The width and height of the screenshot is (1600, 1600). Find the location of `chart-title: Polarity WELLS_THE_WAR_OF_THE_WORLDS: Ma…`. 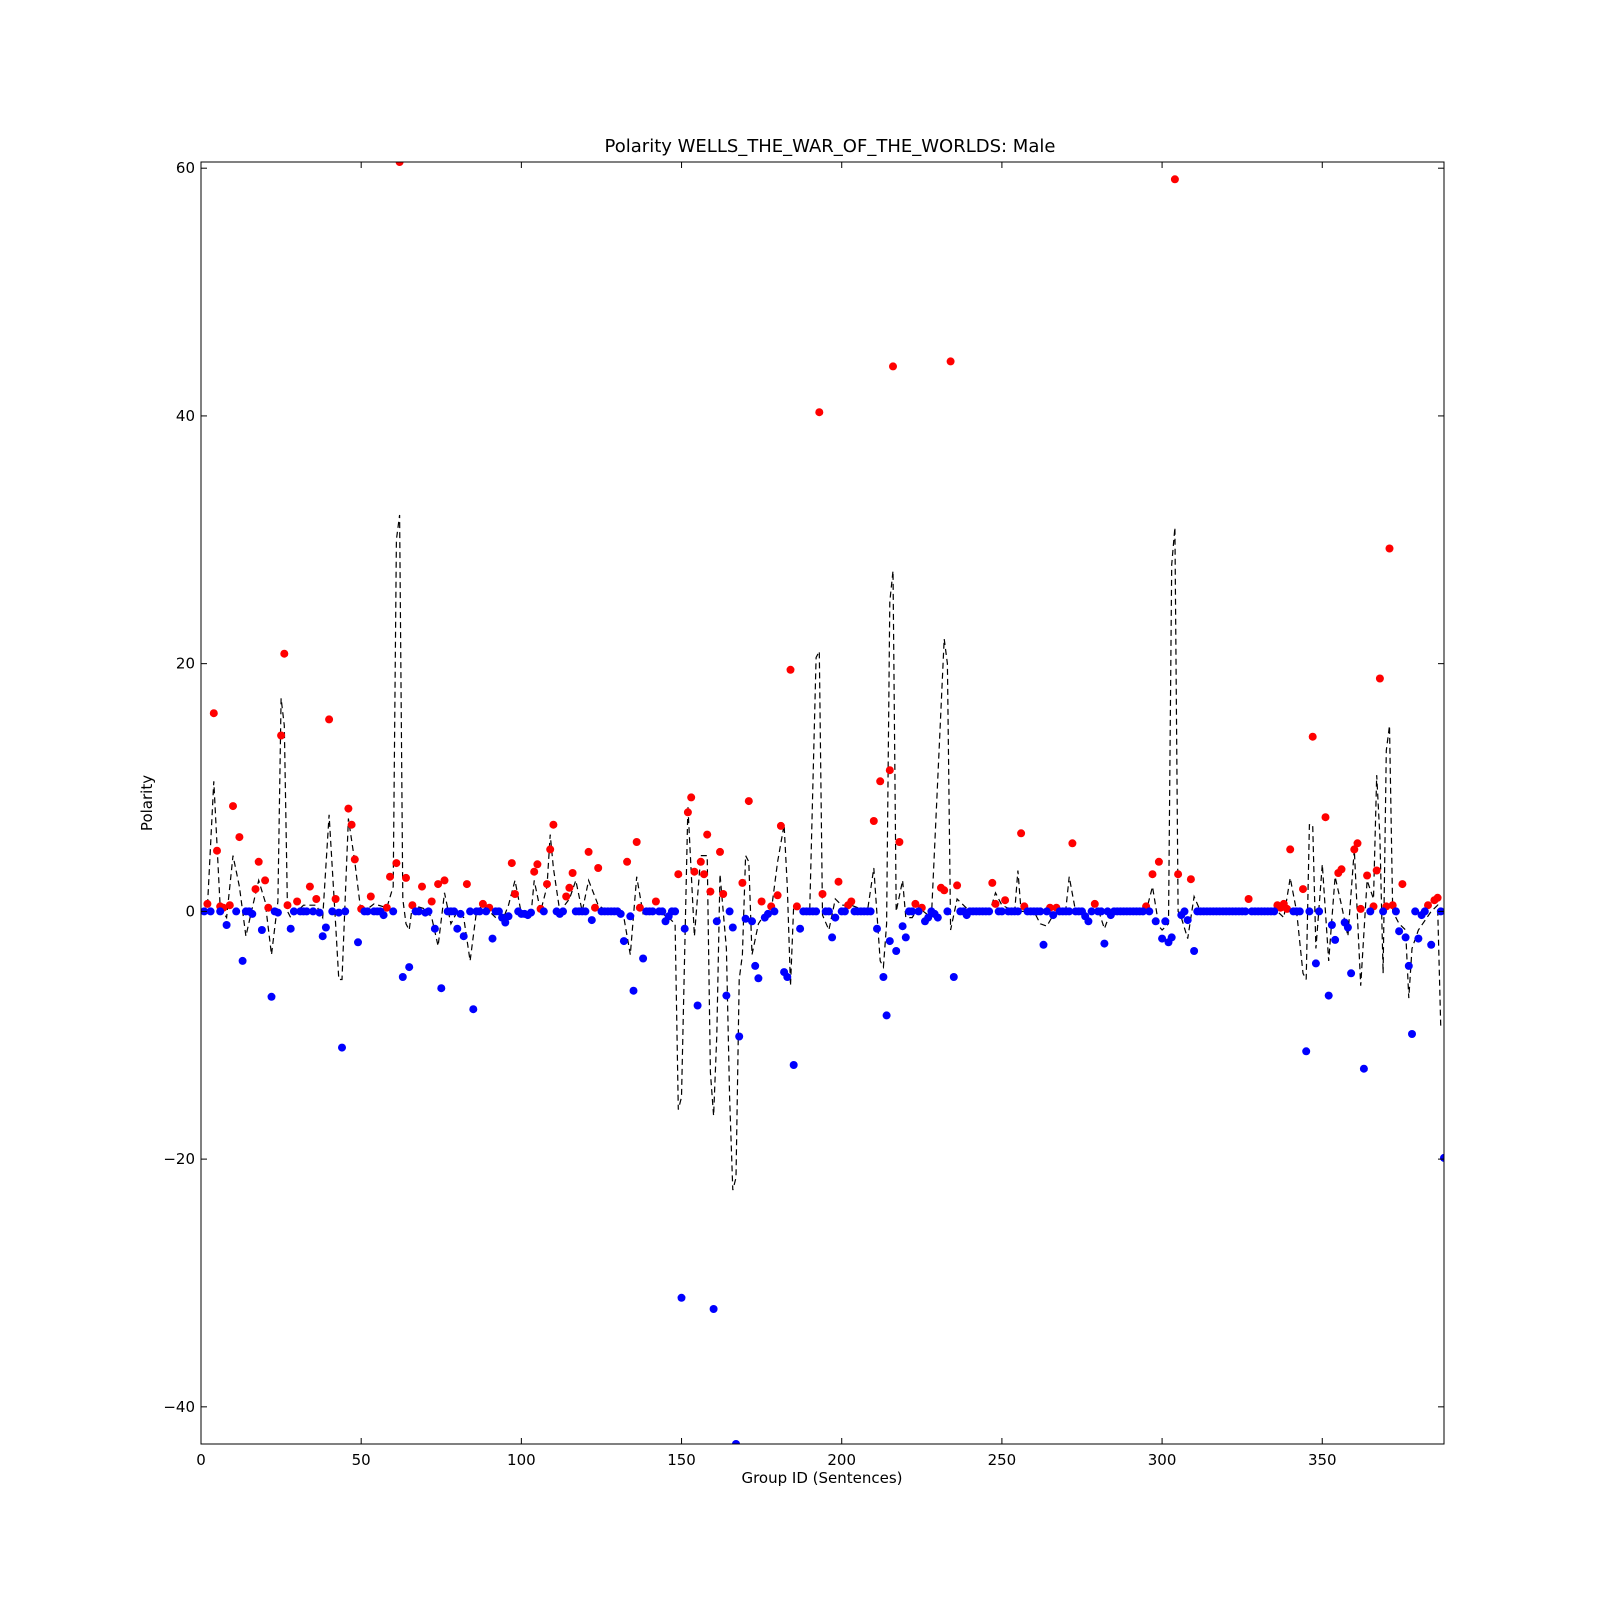

chart-title: Polarity WELLS_THE_WAR_OF_THE_WORLDS: Ma… is located at coordinates (830, 146).